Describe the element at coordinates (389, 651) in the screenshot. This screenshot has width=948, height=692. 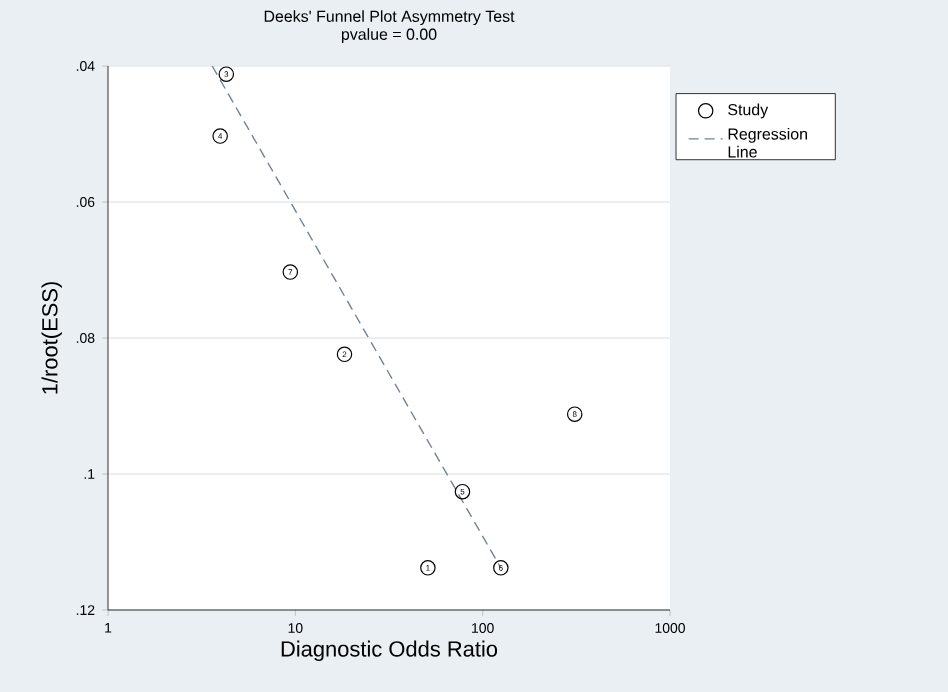
I see `x-axis-title: Diagnostic Odds Ratio` at that location.